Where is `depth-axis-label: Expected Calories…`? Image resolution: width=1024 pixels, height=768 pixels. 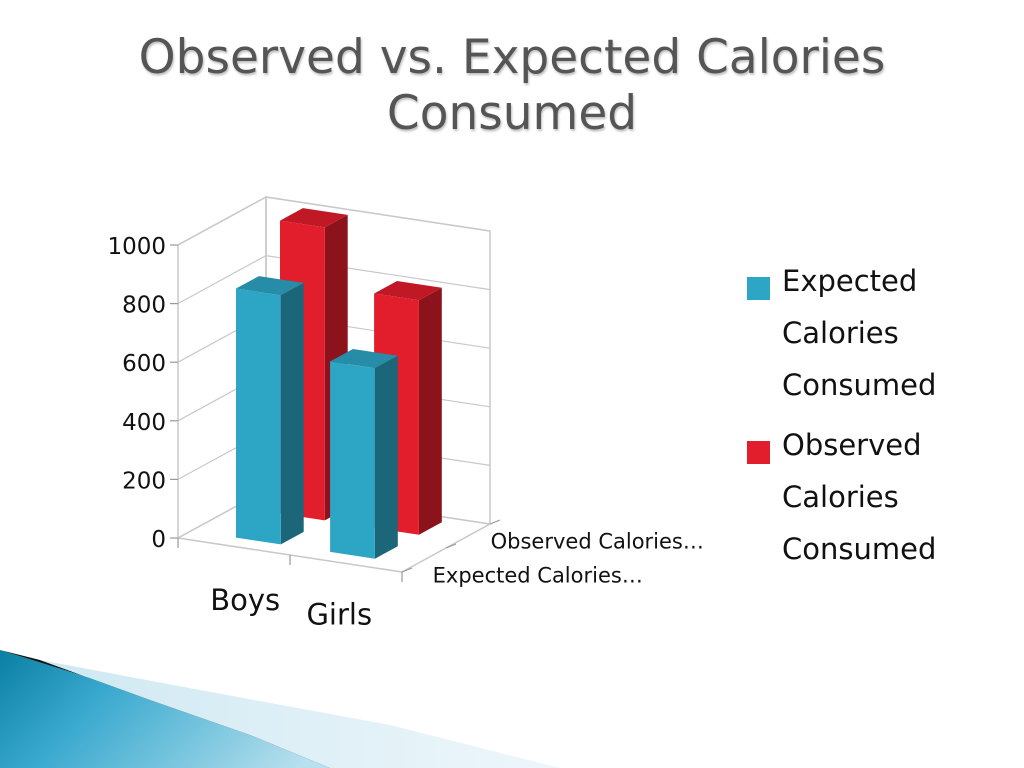 depth-axis-label: Expected Calories… is located at coordinates (538, 576).